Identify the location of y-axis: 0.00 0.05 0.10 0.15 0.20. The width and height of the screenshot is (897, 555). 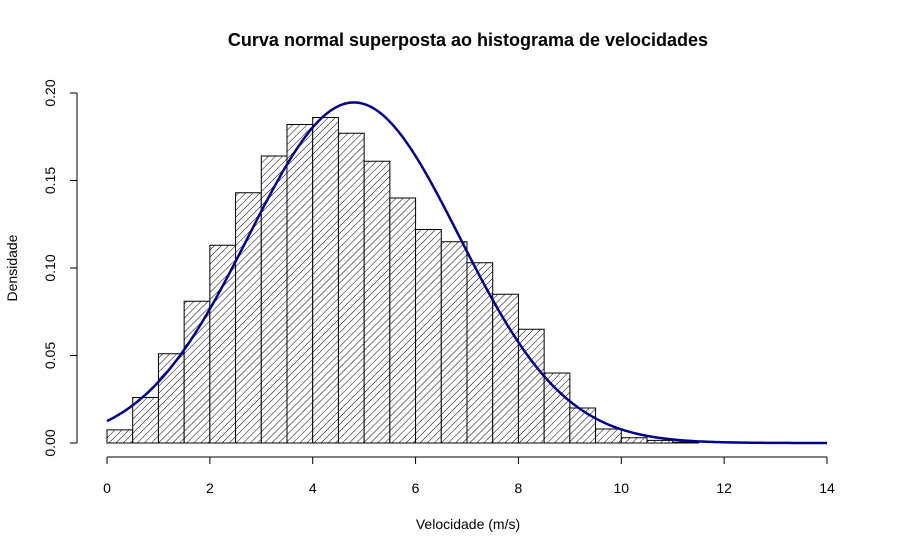
(60, 268).